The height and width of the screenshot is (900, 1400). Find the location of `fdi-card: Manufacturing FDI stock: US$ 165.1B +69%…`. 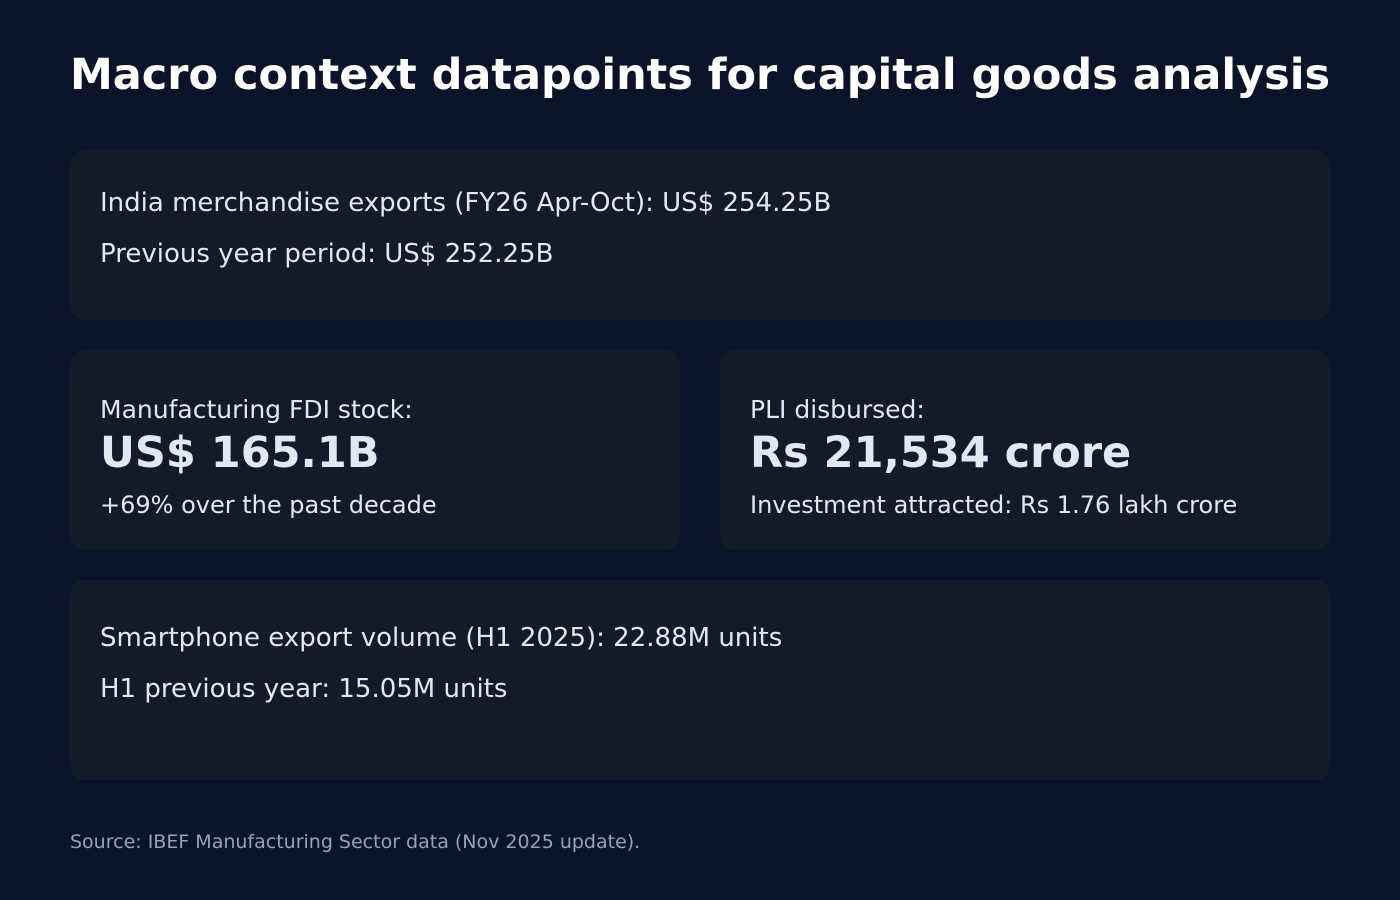

fdi-card: Manufacturing FDI stock: US$ 165.1B +69%… is located at coordinates (375, 450).